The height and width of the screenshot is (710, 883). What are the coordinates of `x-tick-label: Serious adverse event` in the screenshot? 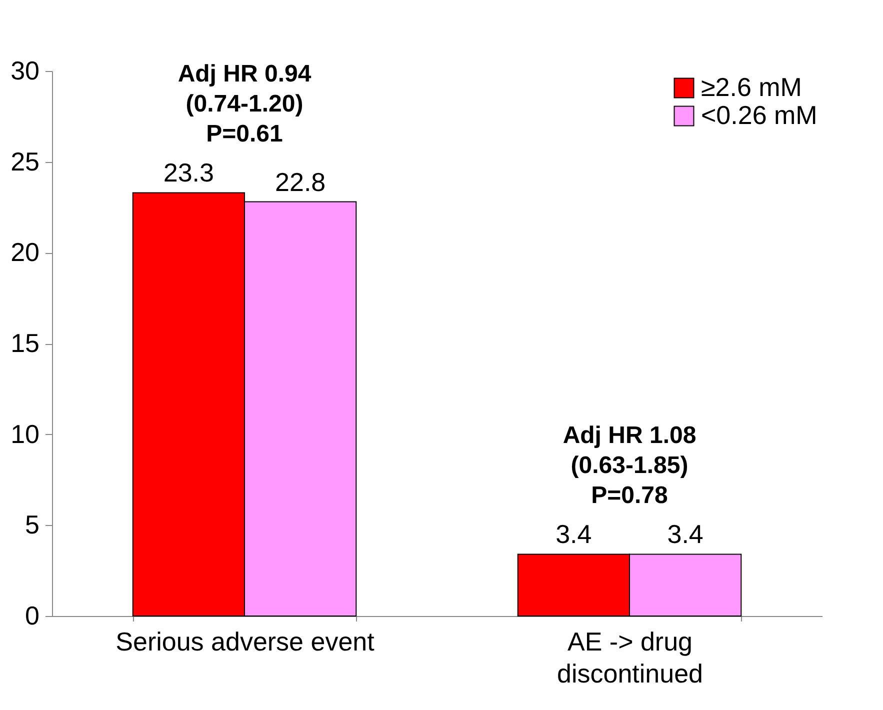 It's located at (246, 641).